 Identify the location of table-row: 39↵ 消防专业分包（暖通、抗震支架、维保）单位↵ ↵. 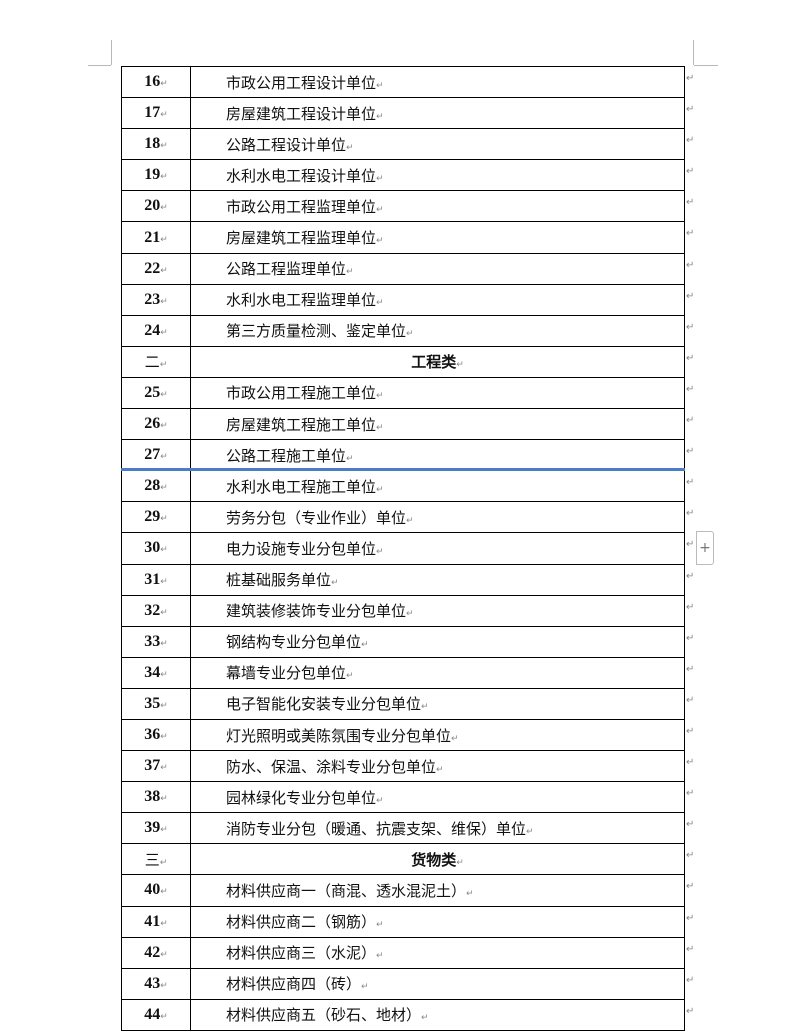
(407, 828).